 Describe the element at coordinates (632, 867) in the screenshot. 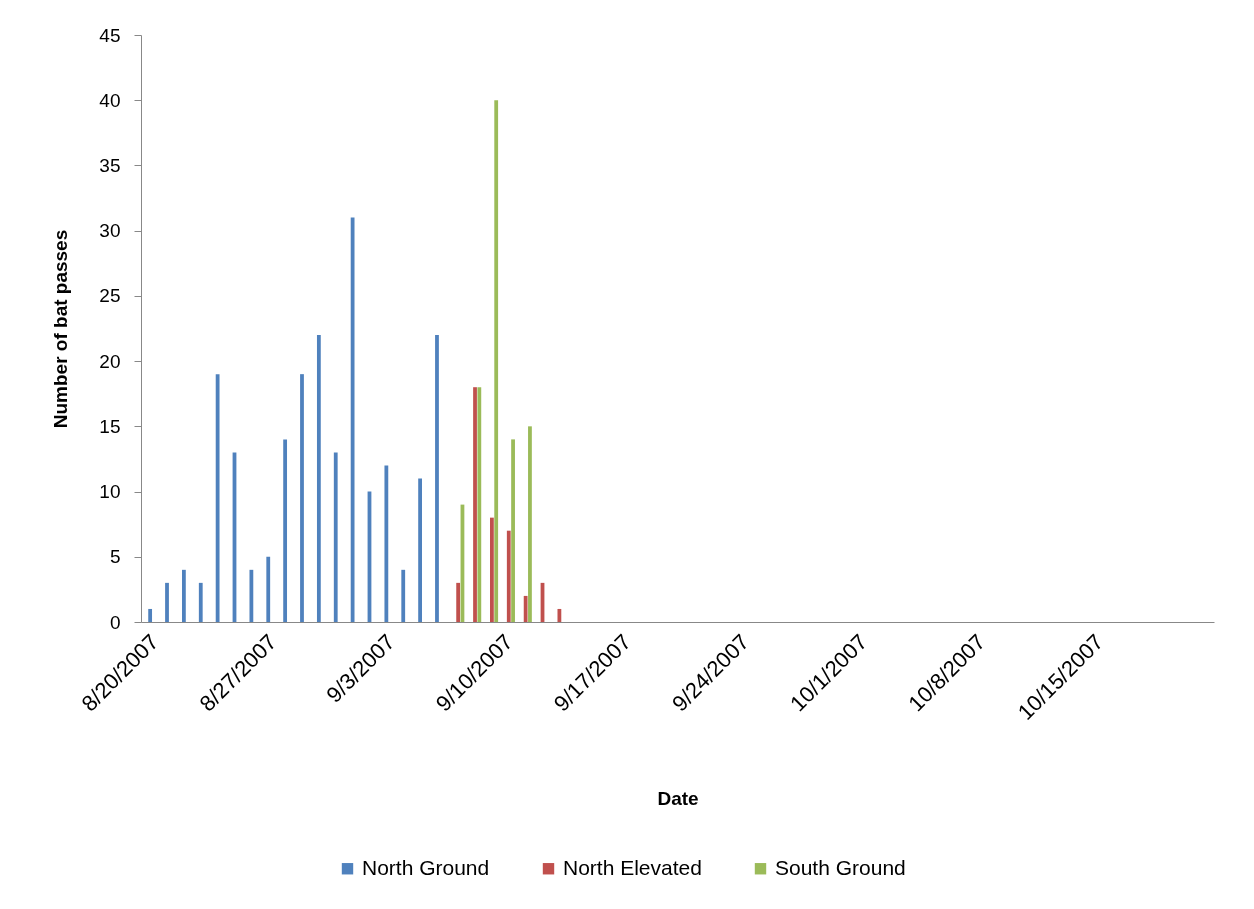

I see `legend-label: North Elevated` at that location.